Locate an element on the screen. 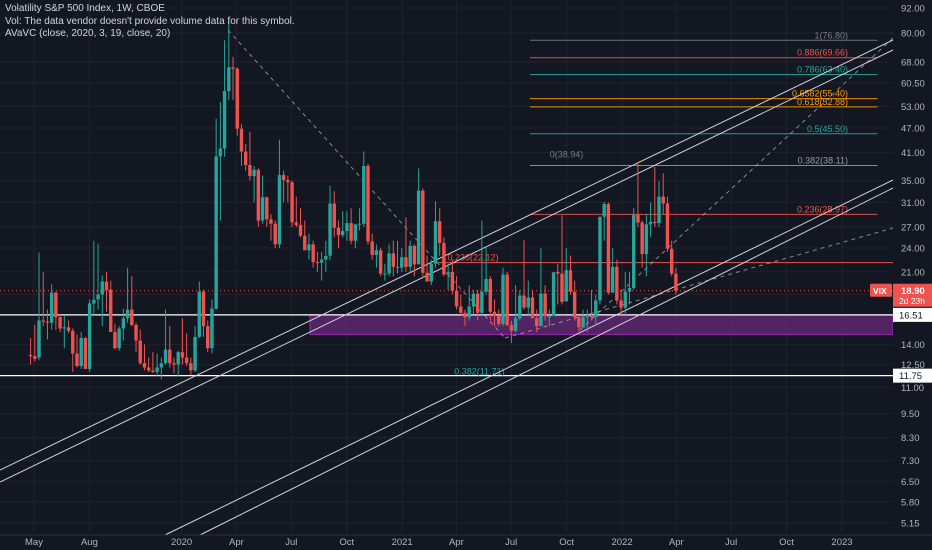 Image resolution: width=932 pixels, height=550 pixels. time-tick-label: 2020 is located at coordinates (181, 542).